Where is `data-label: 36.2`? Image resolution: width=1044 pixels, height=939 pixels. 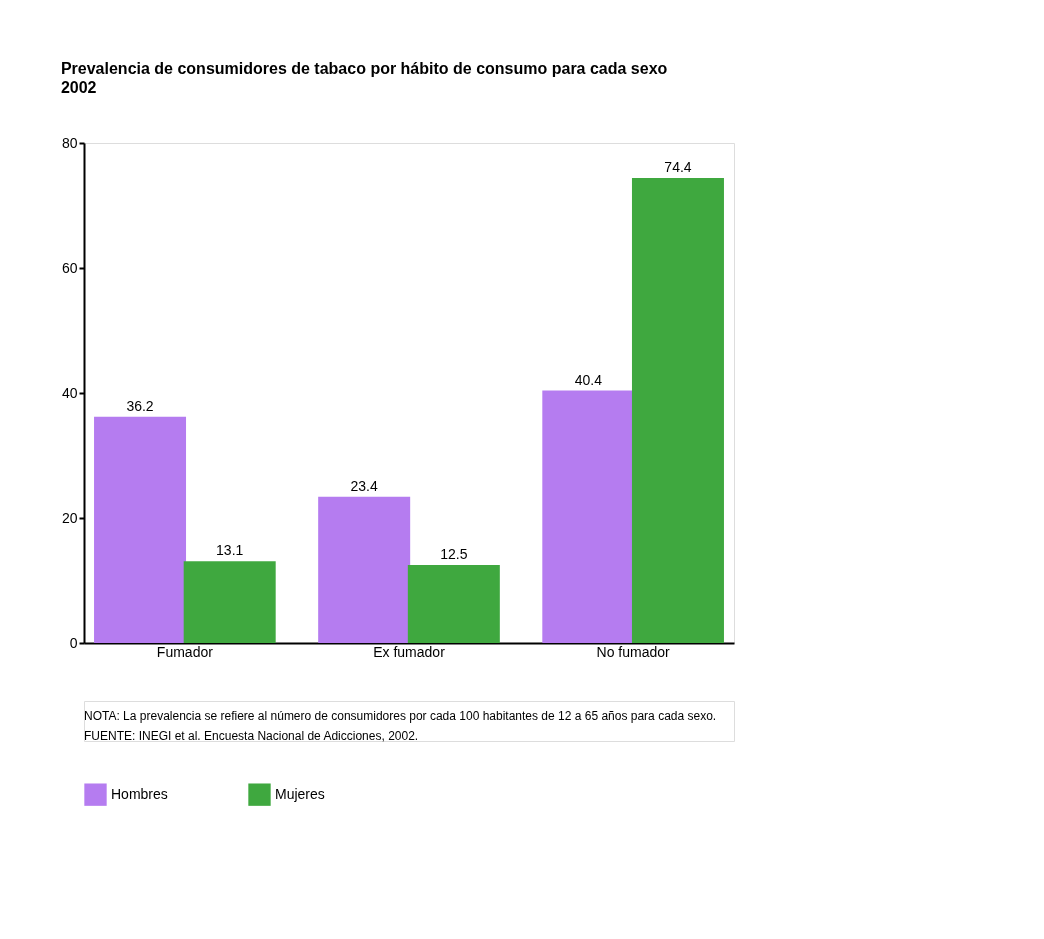
data-label: 36.2 is located at coordinates (140, 405).